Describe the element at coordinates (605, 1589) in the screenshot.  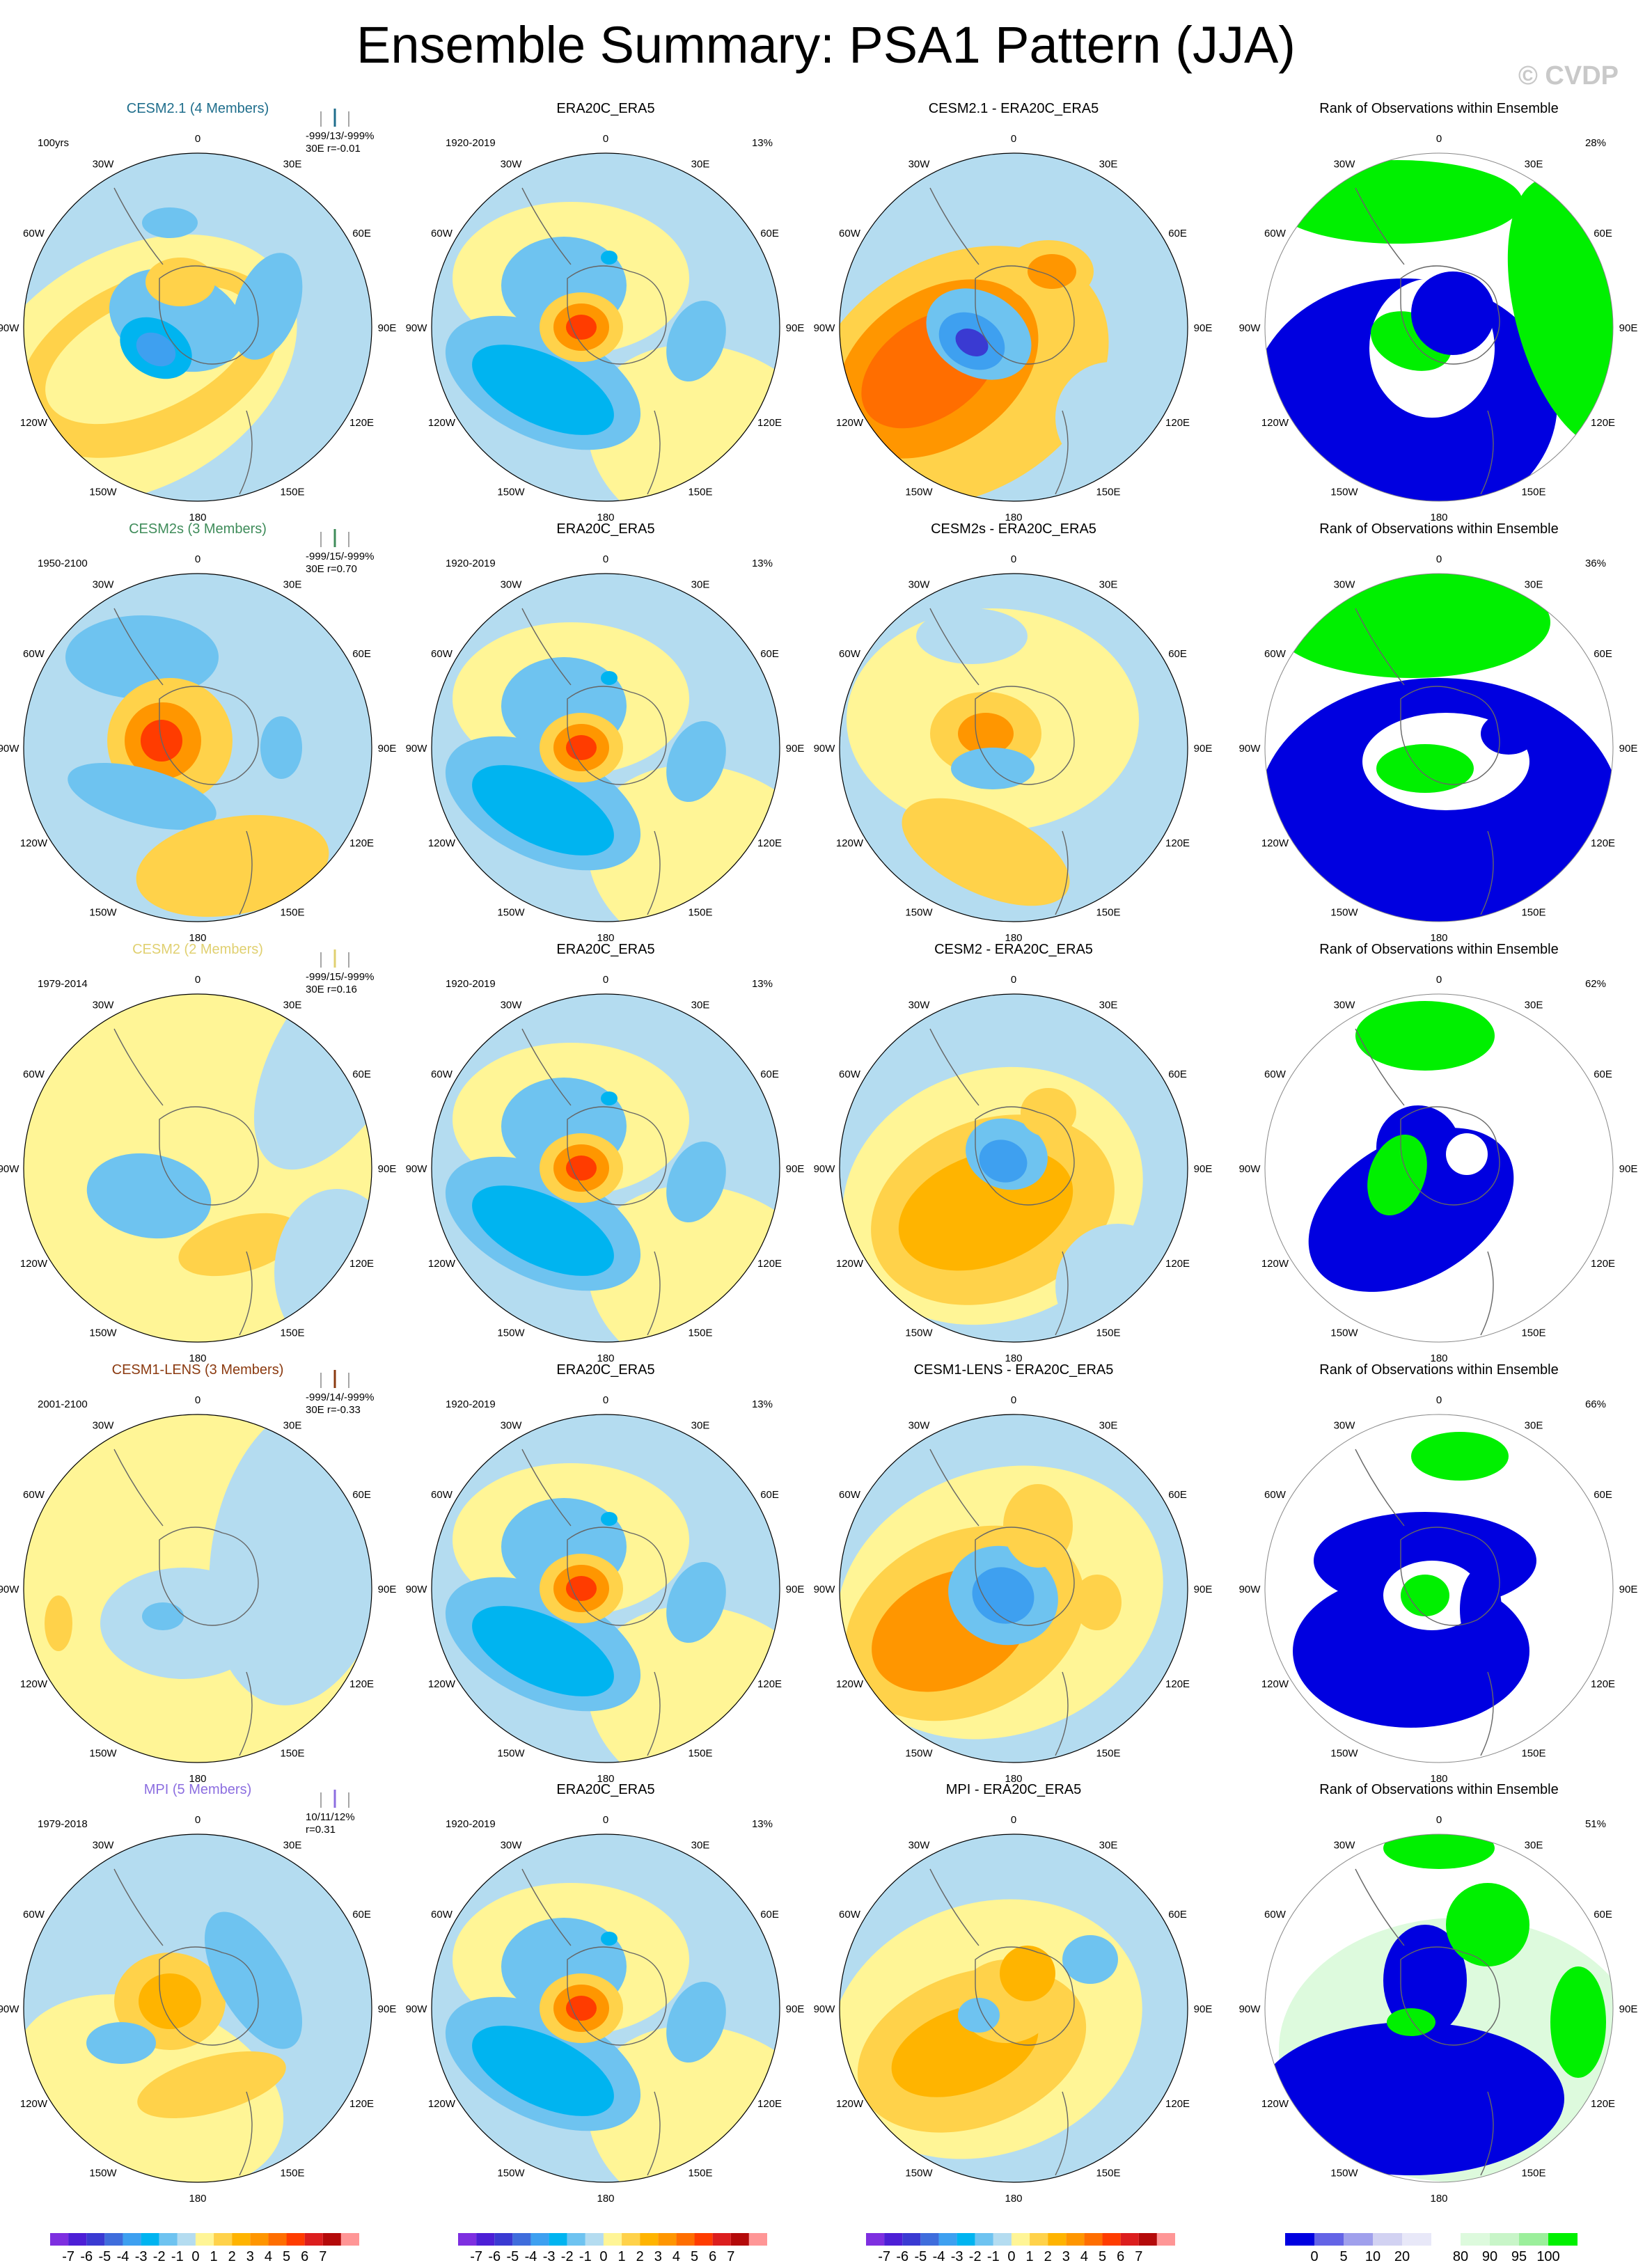
I see `map-panel-r3-c1: 0 30E 60E 90E 120E 150E 180 150W 120W 90W 60W 30W` at that location.